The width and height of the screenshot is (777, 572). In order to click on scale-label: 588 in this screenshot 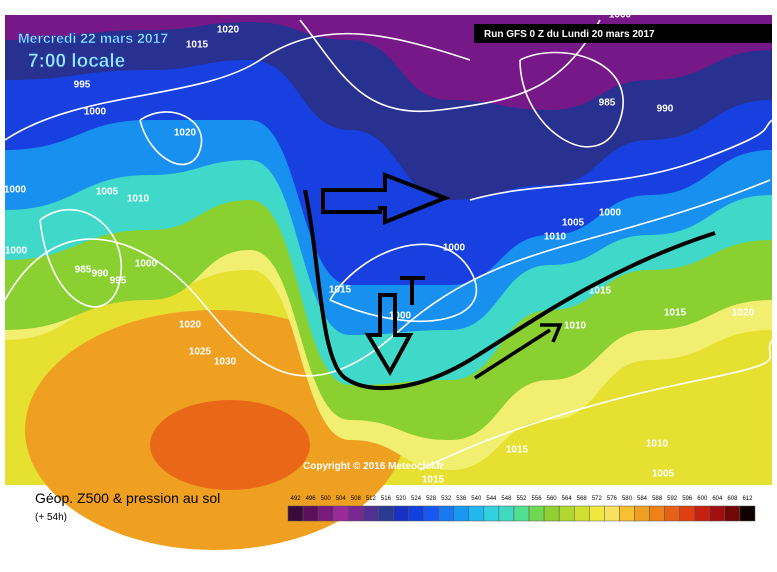, I will do `click(657, 499)`.